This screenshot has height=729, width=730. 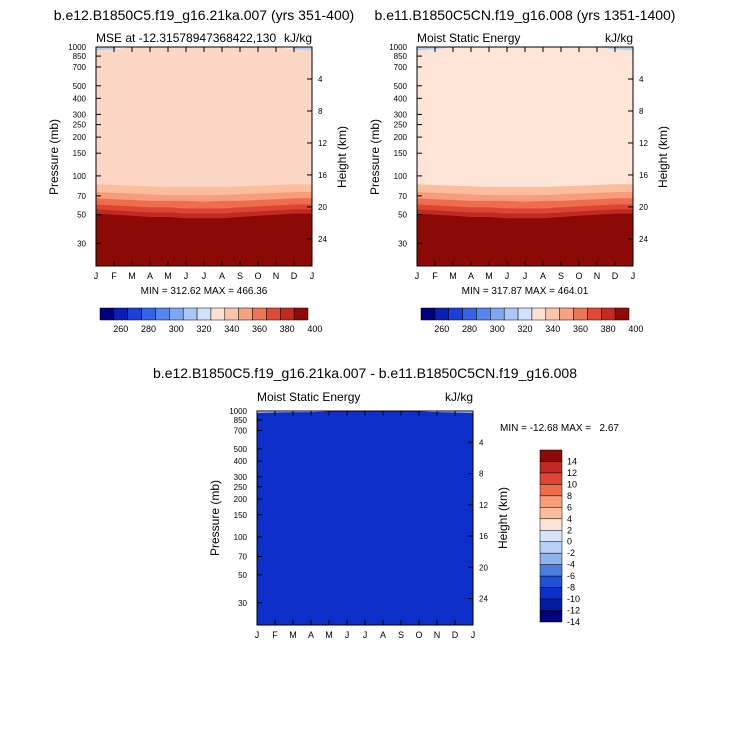 What do you see at coordinates (459, 397) in the screenshot?
I see `panel-3-subtitle-right: kJ/kg` at bounding box center [459, 397].